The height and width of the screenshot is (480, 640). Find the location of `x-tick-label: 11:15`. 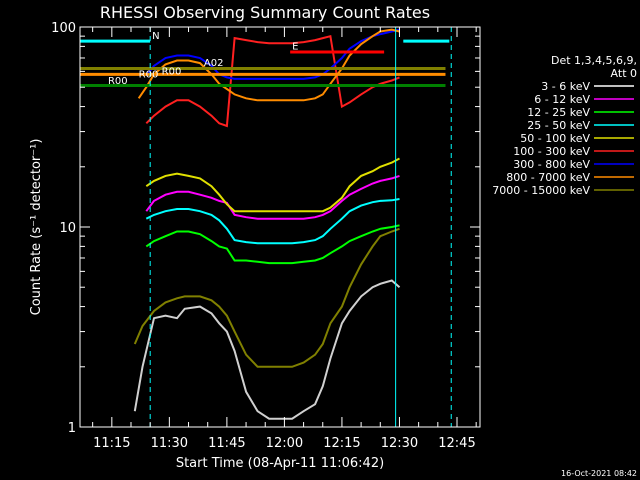

x-tick-label: 11:15 is located at coordinates (111, 443).